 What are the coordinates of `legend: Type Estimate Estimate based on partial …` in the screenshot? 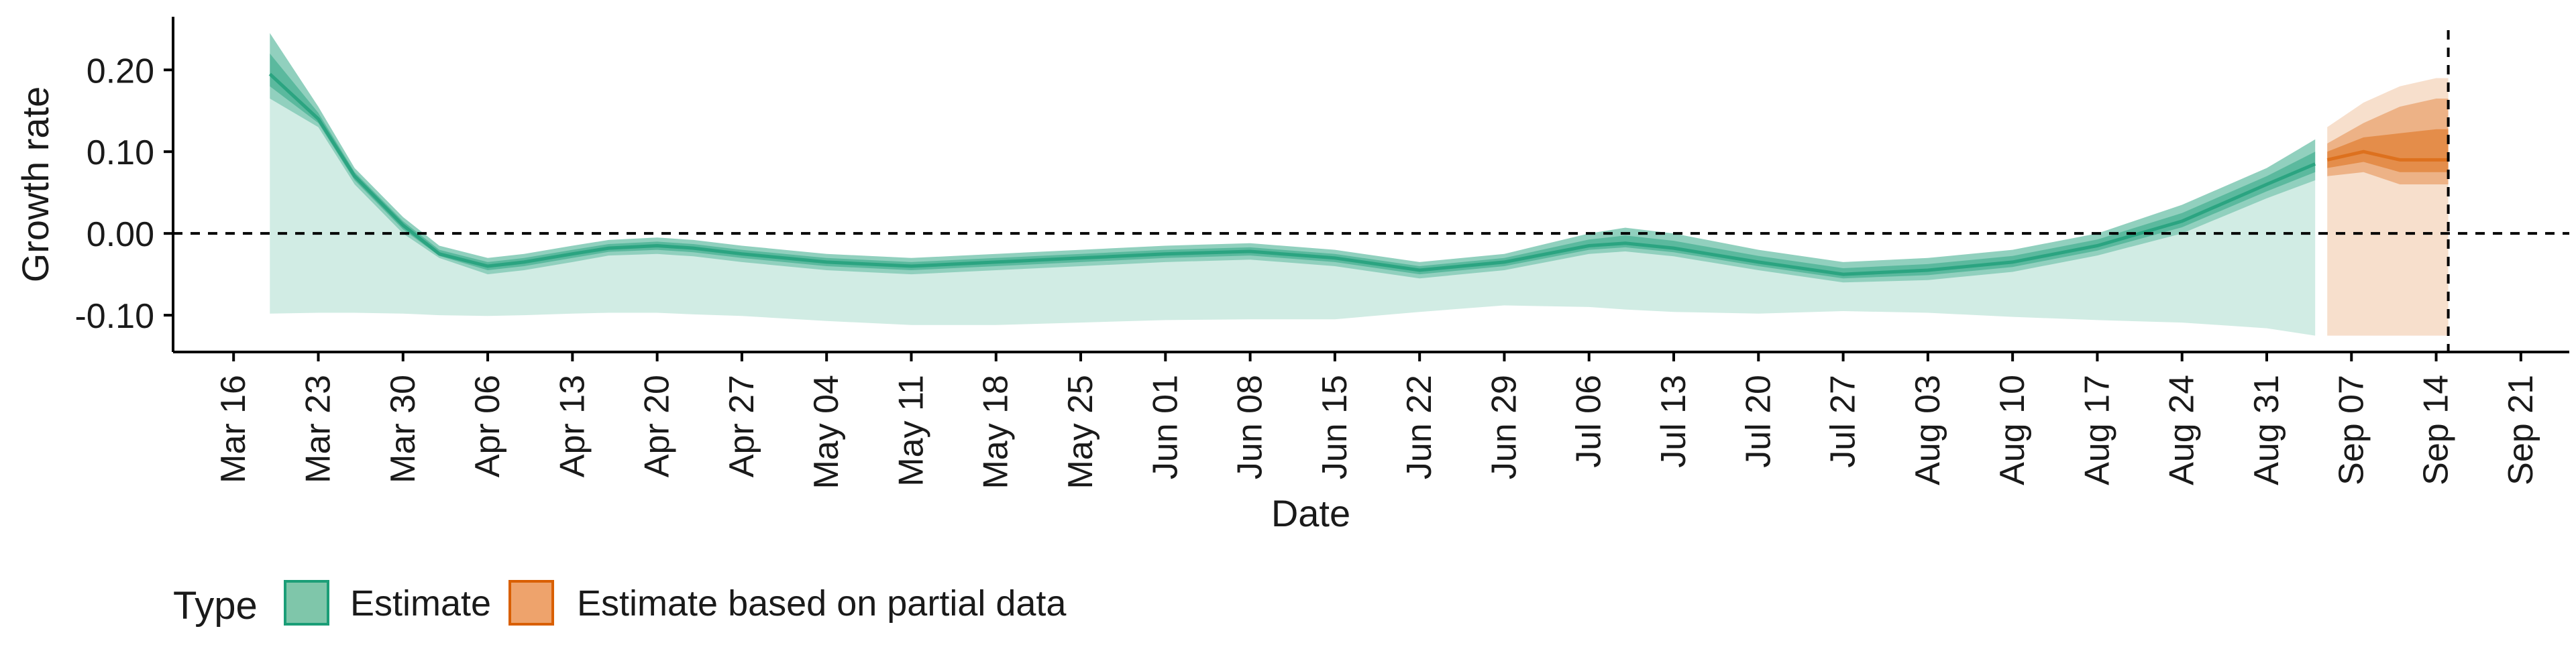 It's located at (620, 604).